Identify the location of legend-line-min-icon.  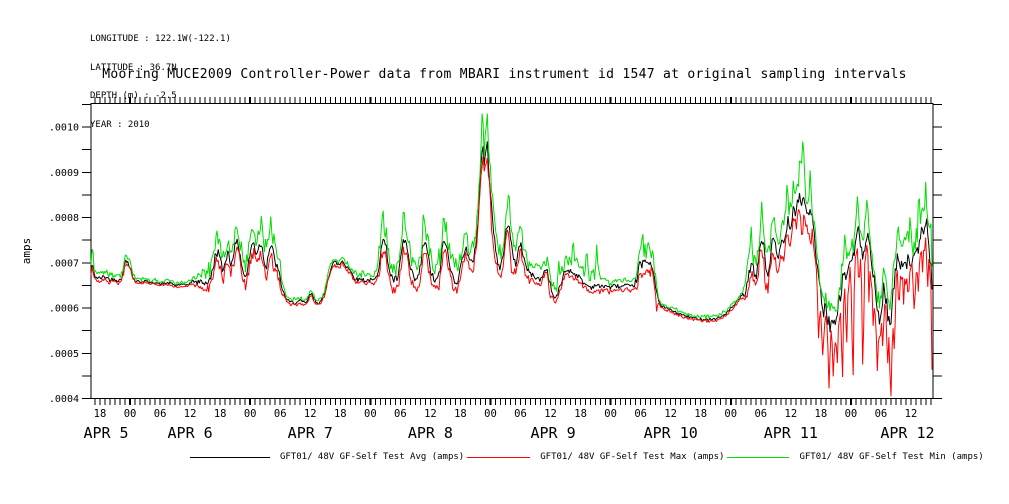
(758, 457).